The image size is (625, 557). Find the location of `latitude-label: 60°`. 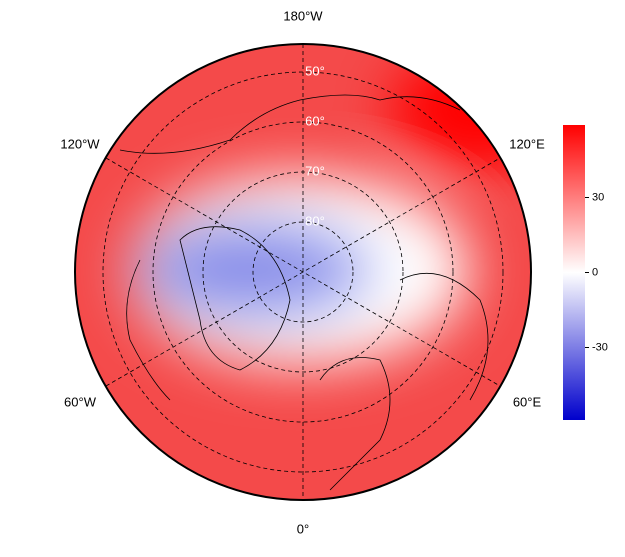

latitude-label: 60° is located at coordinates (315, 120).